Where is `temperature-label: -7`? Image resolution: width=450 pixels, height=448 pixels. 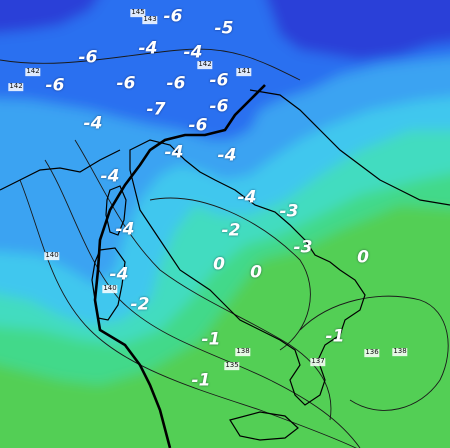 temperature-label: -7 is located at coordinates (156, 109).